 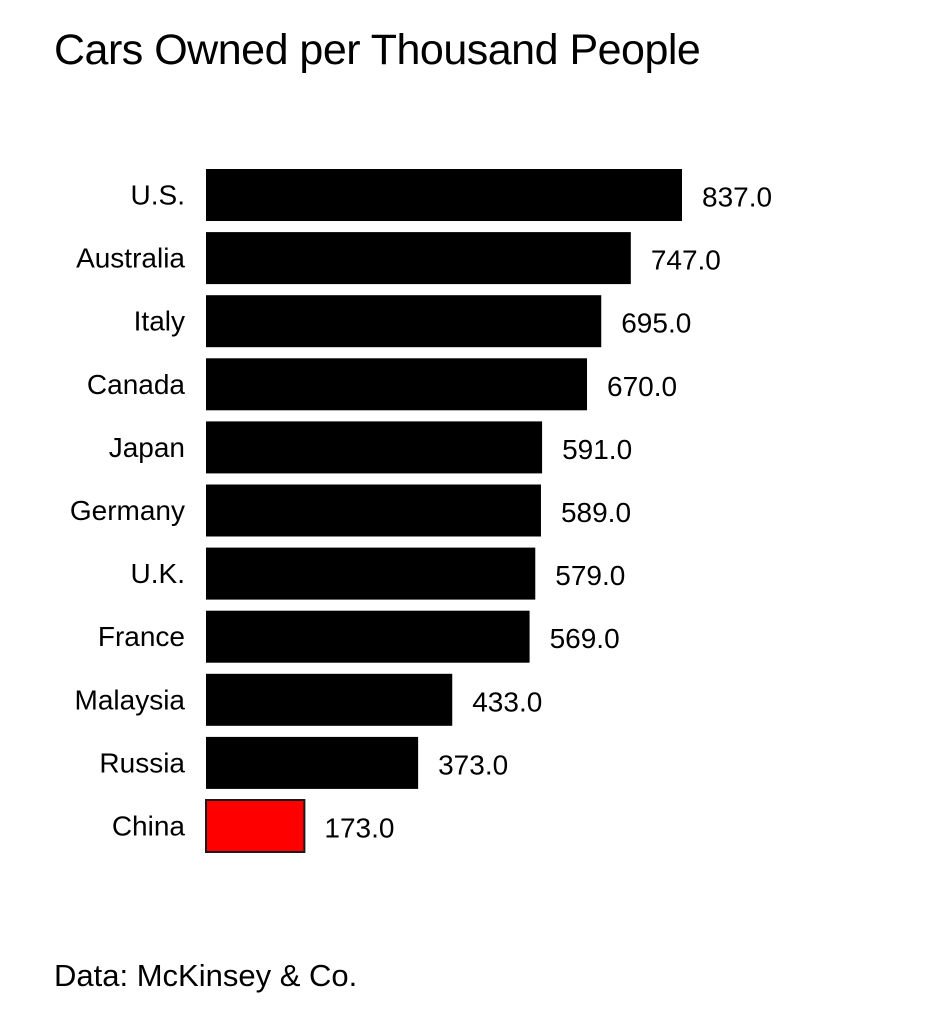 I want to click on category-label: U.K., so click(x=158, y=573).